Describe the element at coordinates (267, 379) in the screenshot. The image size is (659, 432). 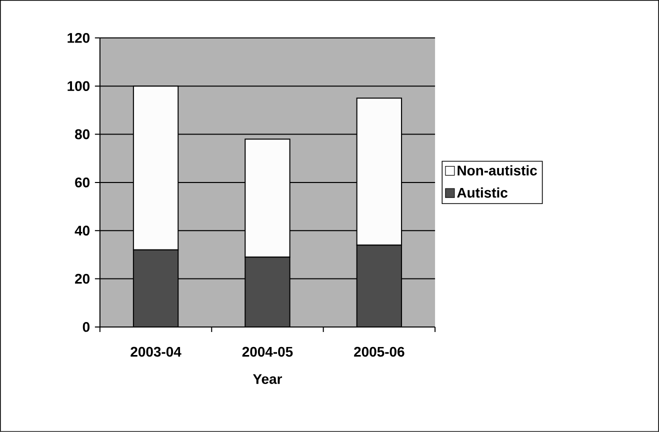
I see `x-axis-title: Year` at that location.